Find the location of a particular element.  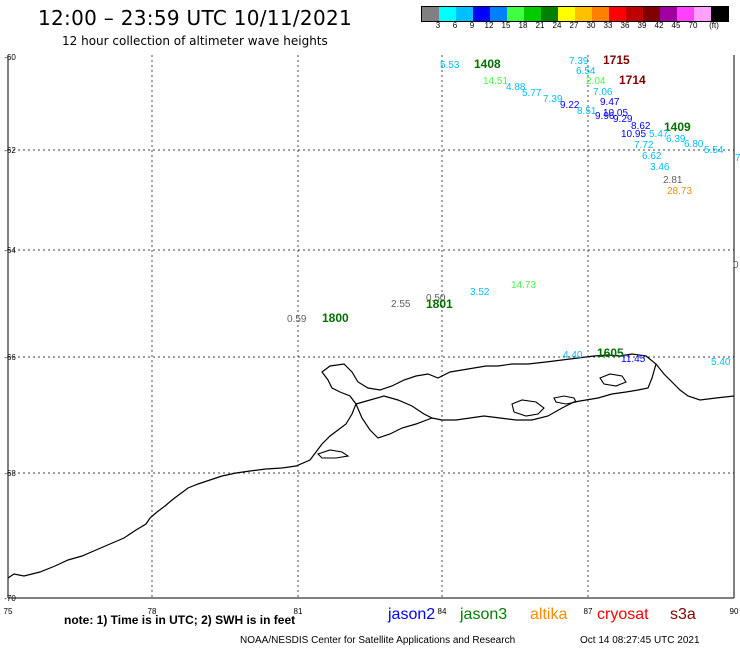

observation-time-label: 1714 is located at coordinates (632, 80).